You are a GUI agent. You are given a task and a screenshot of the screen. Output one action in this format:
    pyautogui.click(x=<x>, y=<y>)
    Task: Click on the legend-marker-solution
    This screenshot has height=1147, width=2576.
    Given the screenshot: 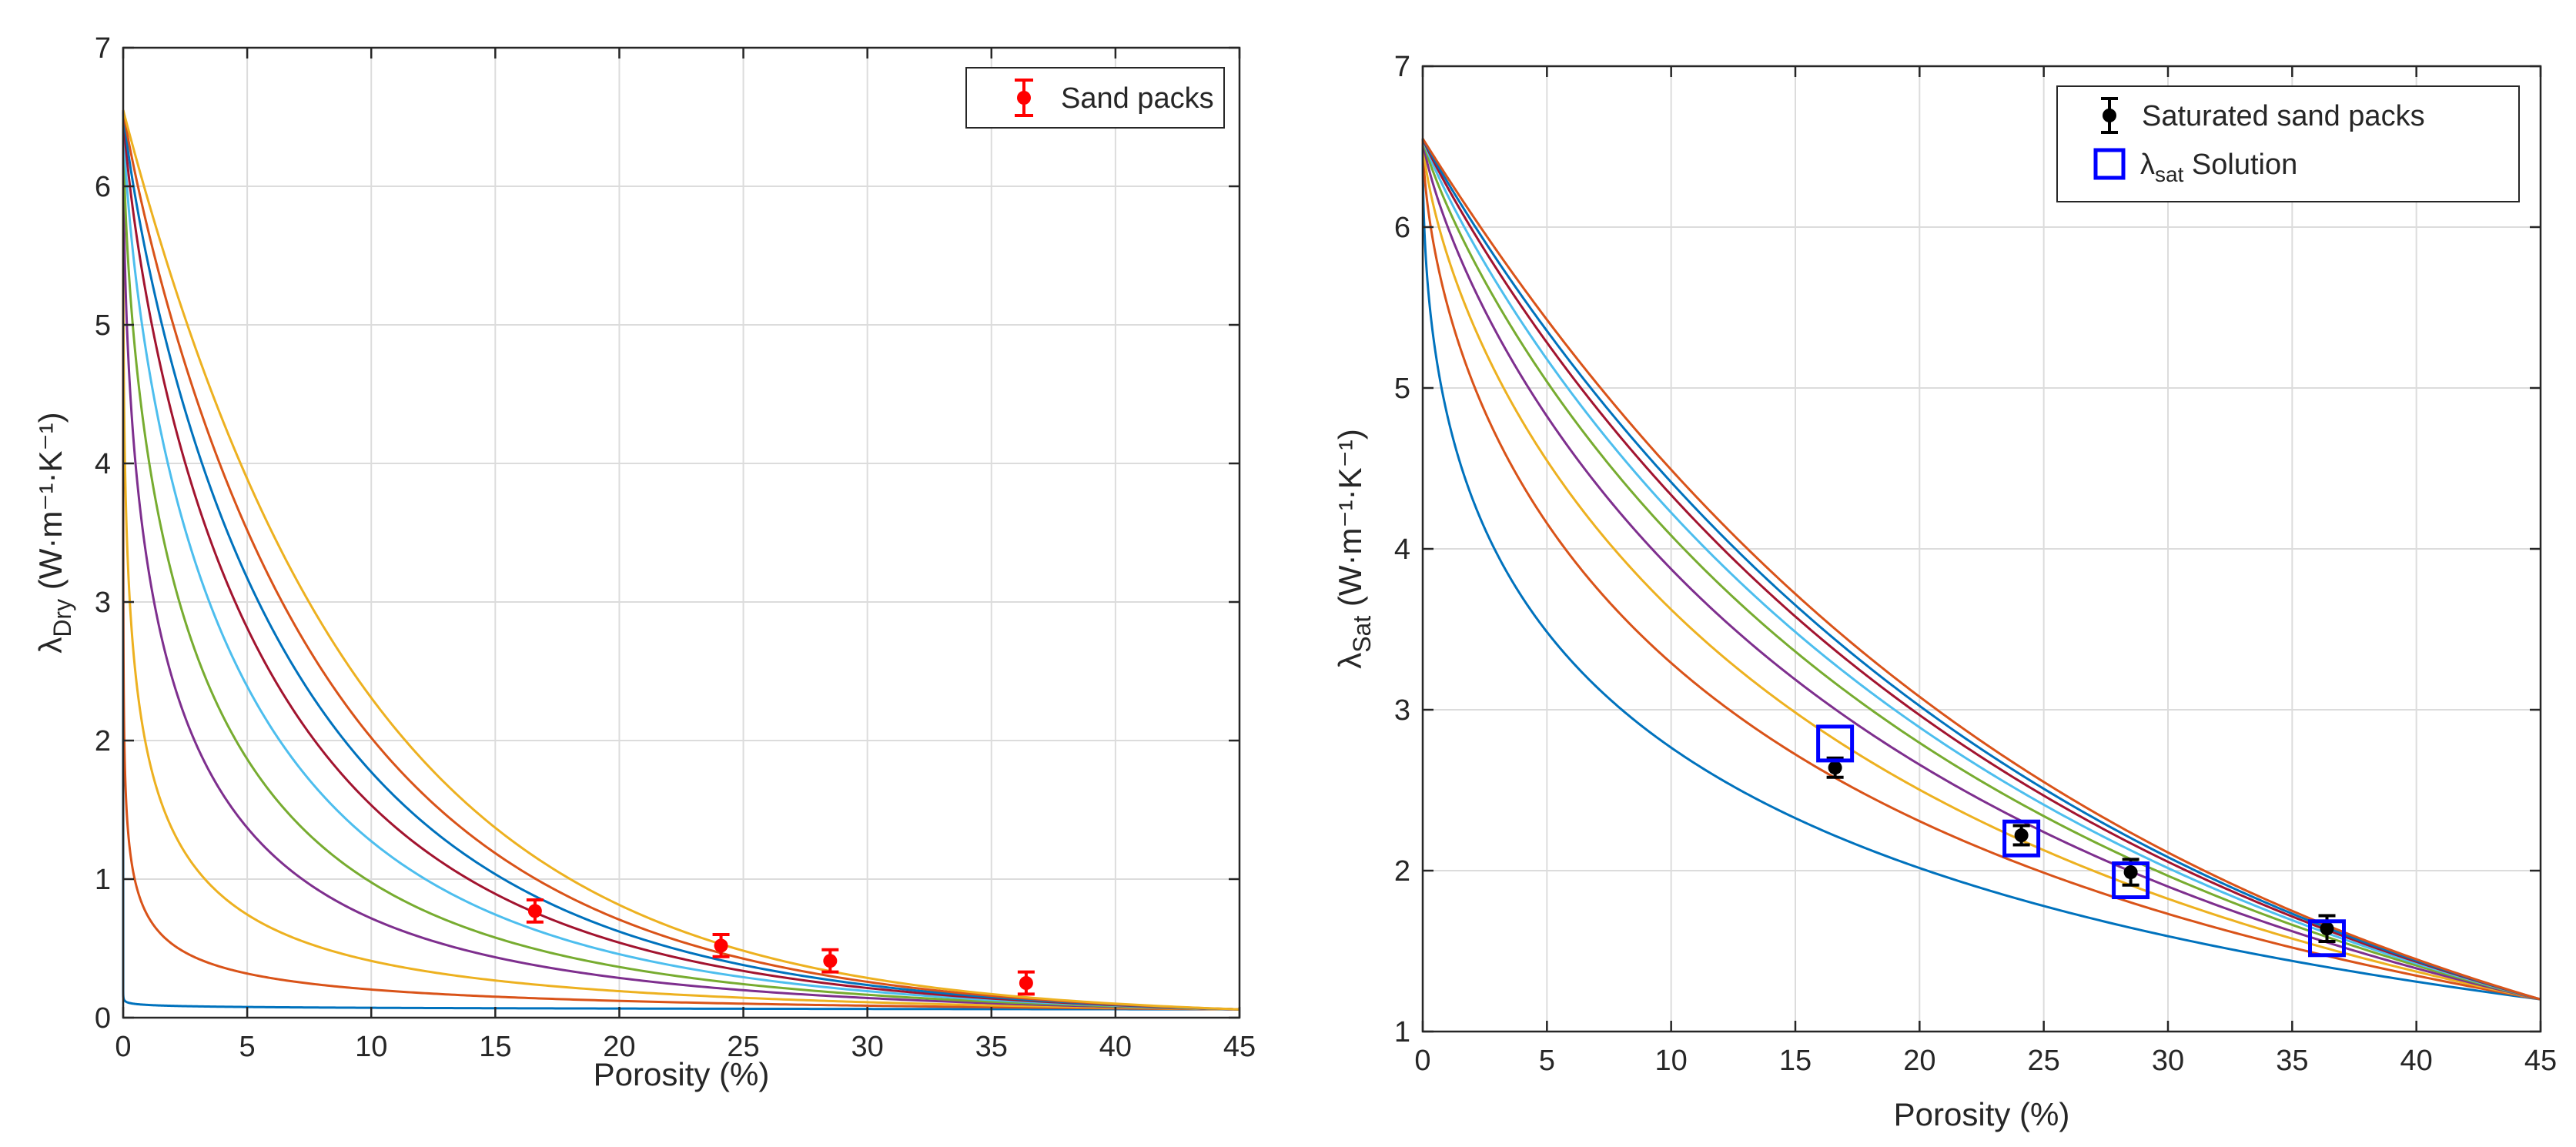 What is the action you would take?
    pyautogui.click(x=2109, y=164)
    